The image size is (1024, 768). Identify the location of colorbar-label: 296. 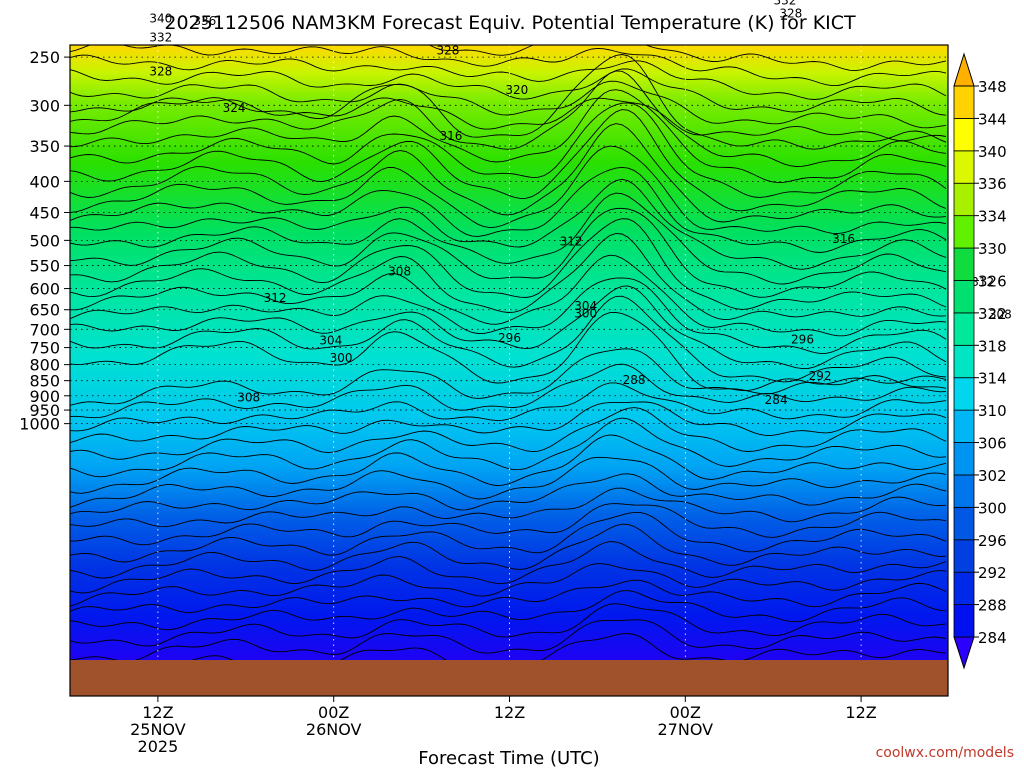
(992, 541).